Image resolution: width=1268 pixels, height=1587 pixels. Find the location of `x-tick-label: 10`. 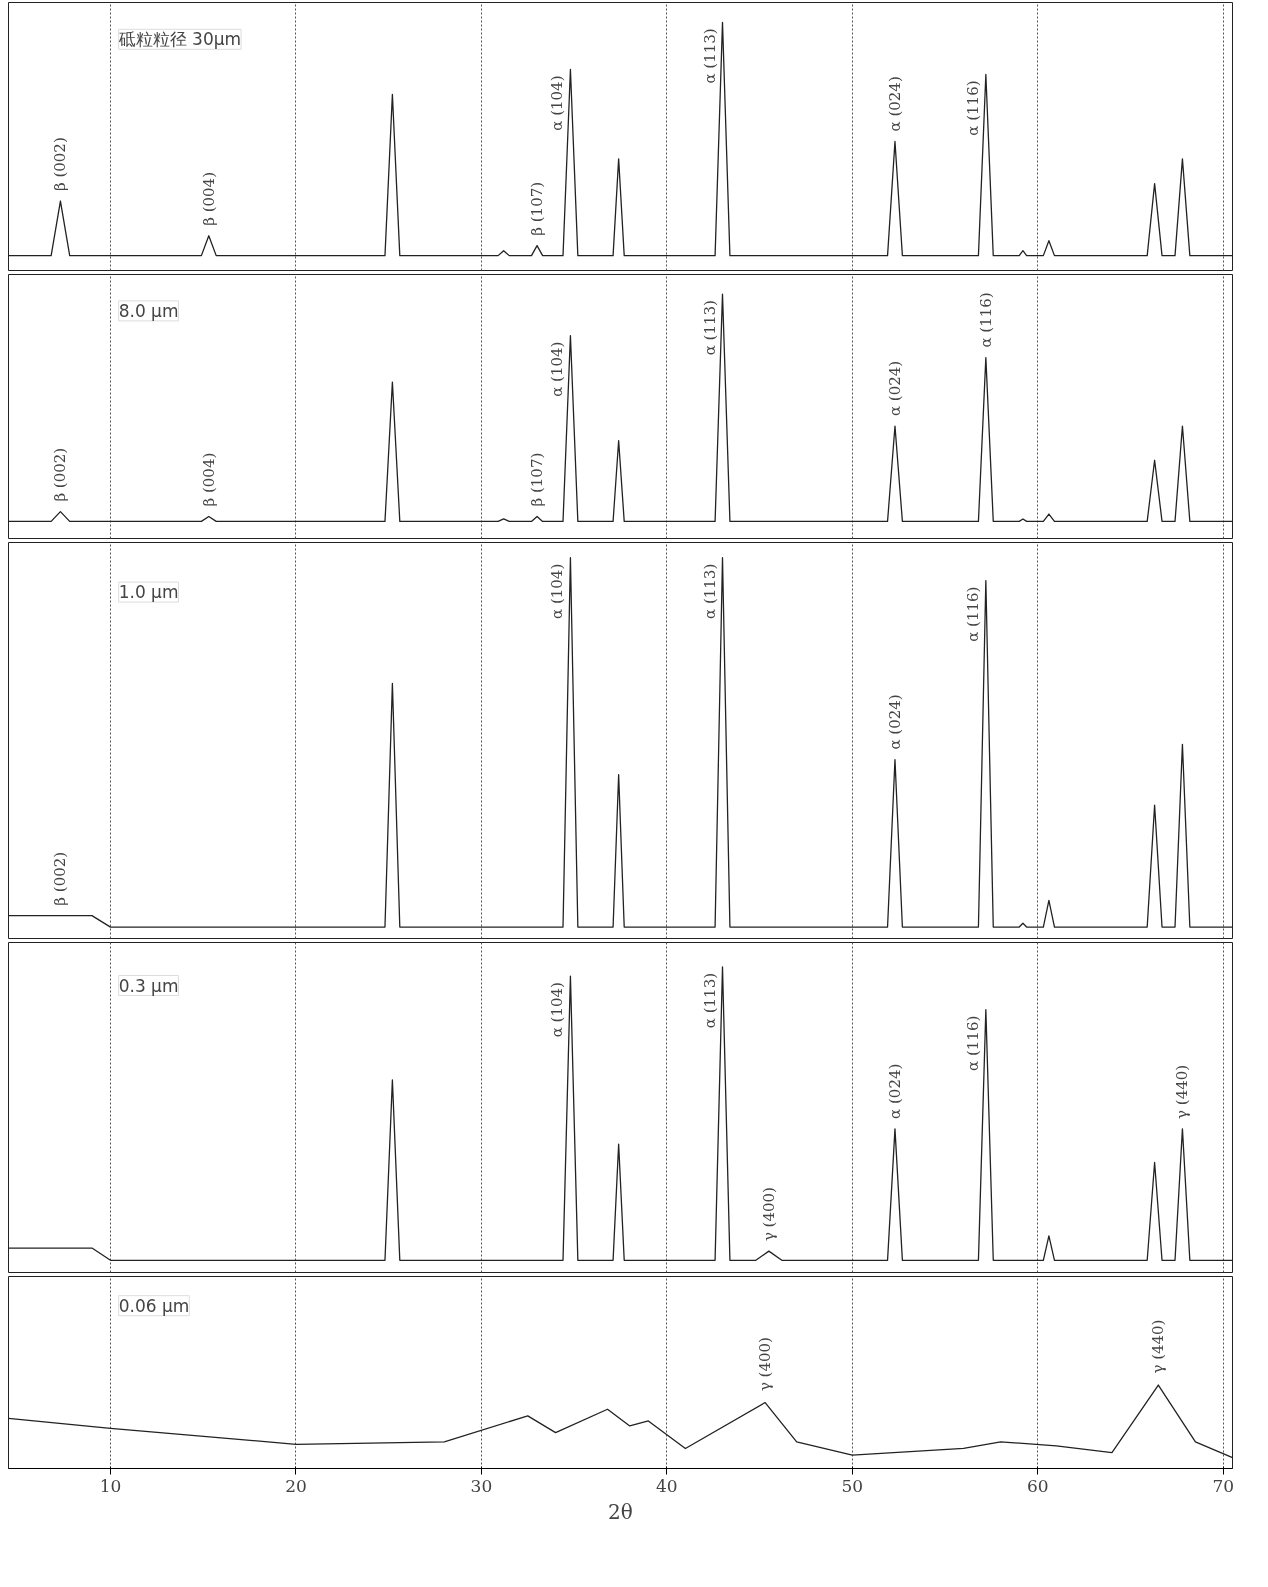

x-tick-label: 10 is located at coordinates (110, 1485).